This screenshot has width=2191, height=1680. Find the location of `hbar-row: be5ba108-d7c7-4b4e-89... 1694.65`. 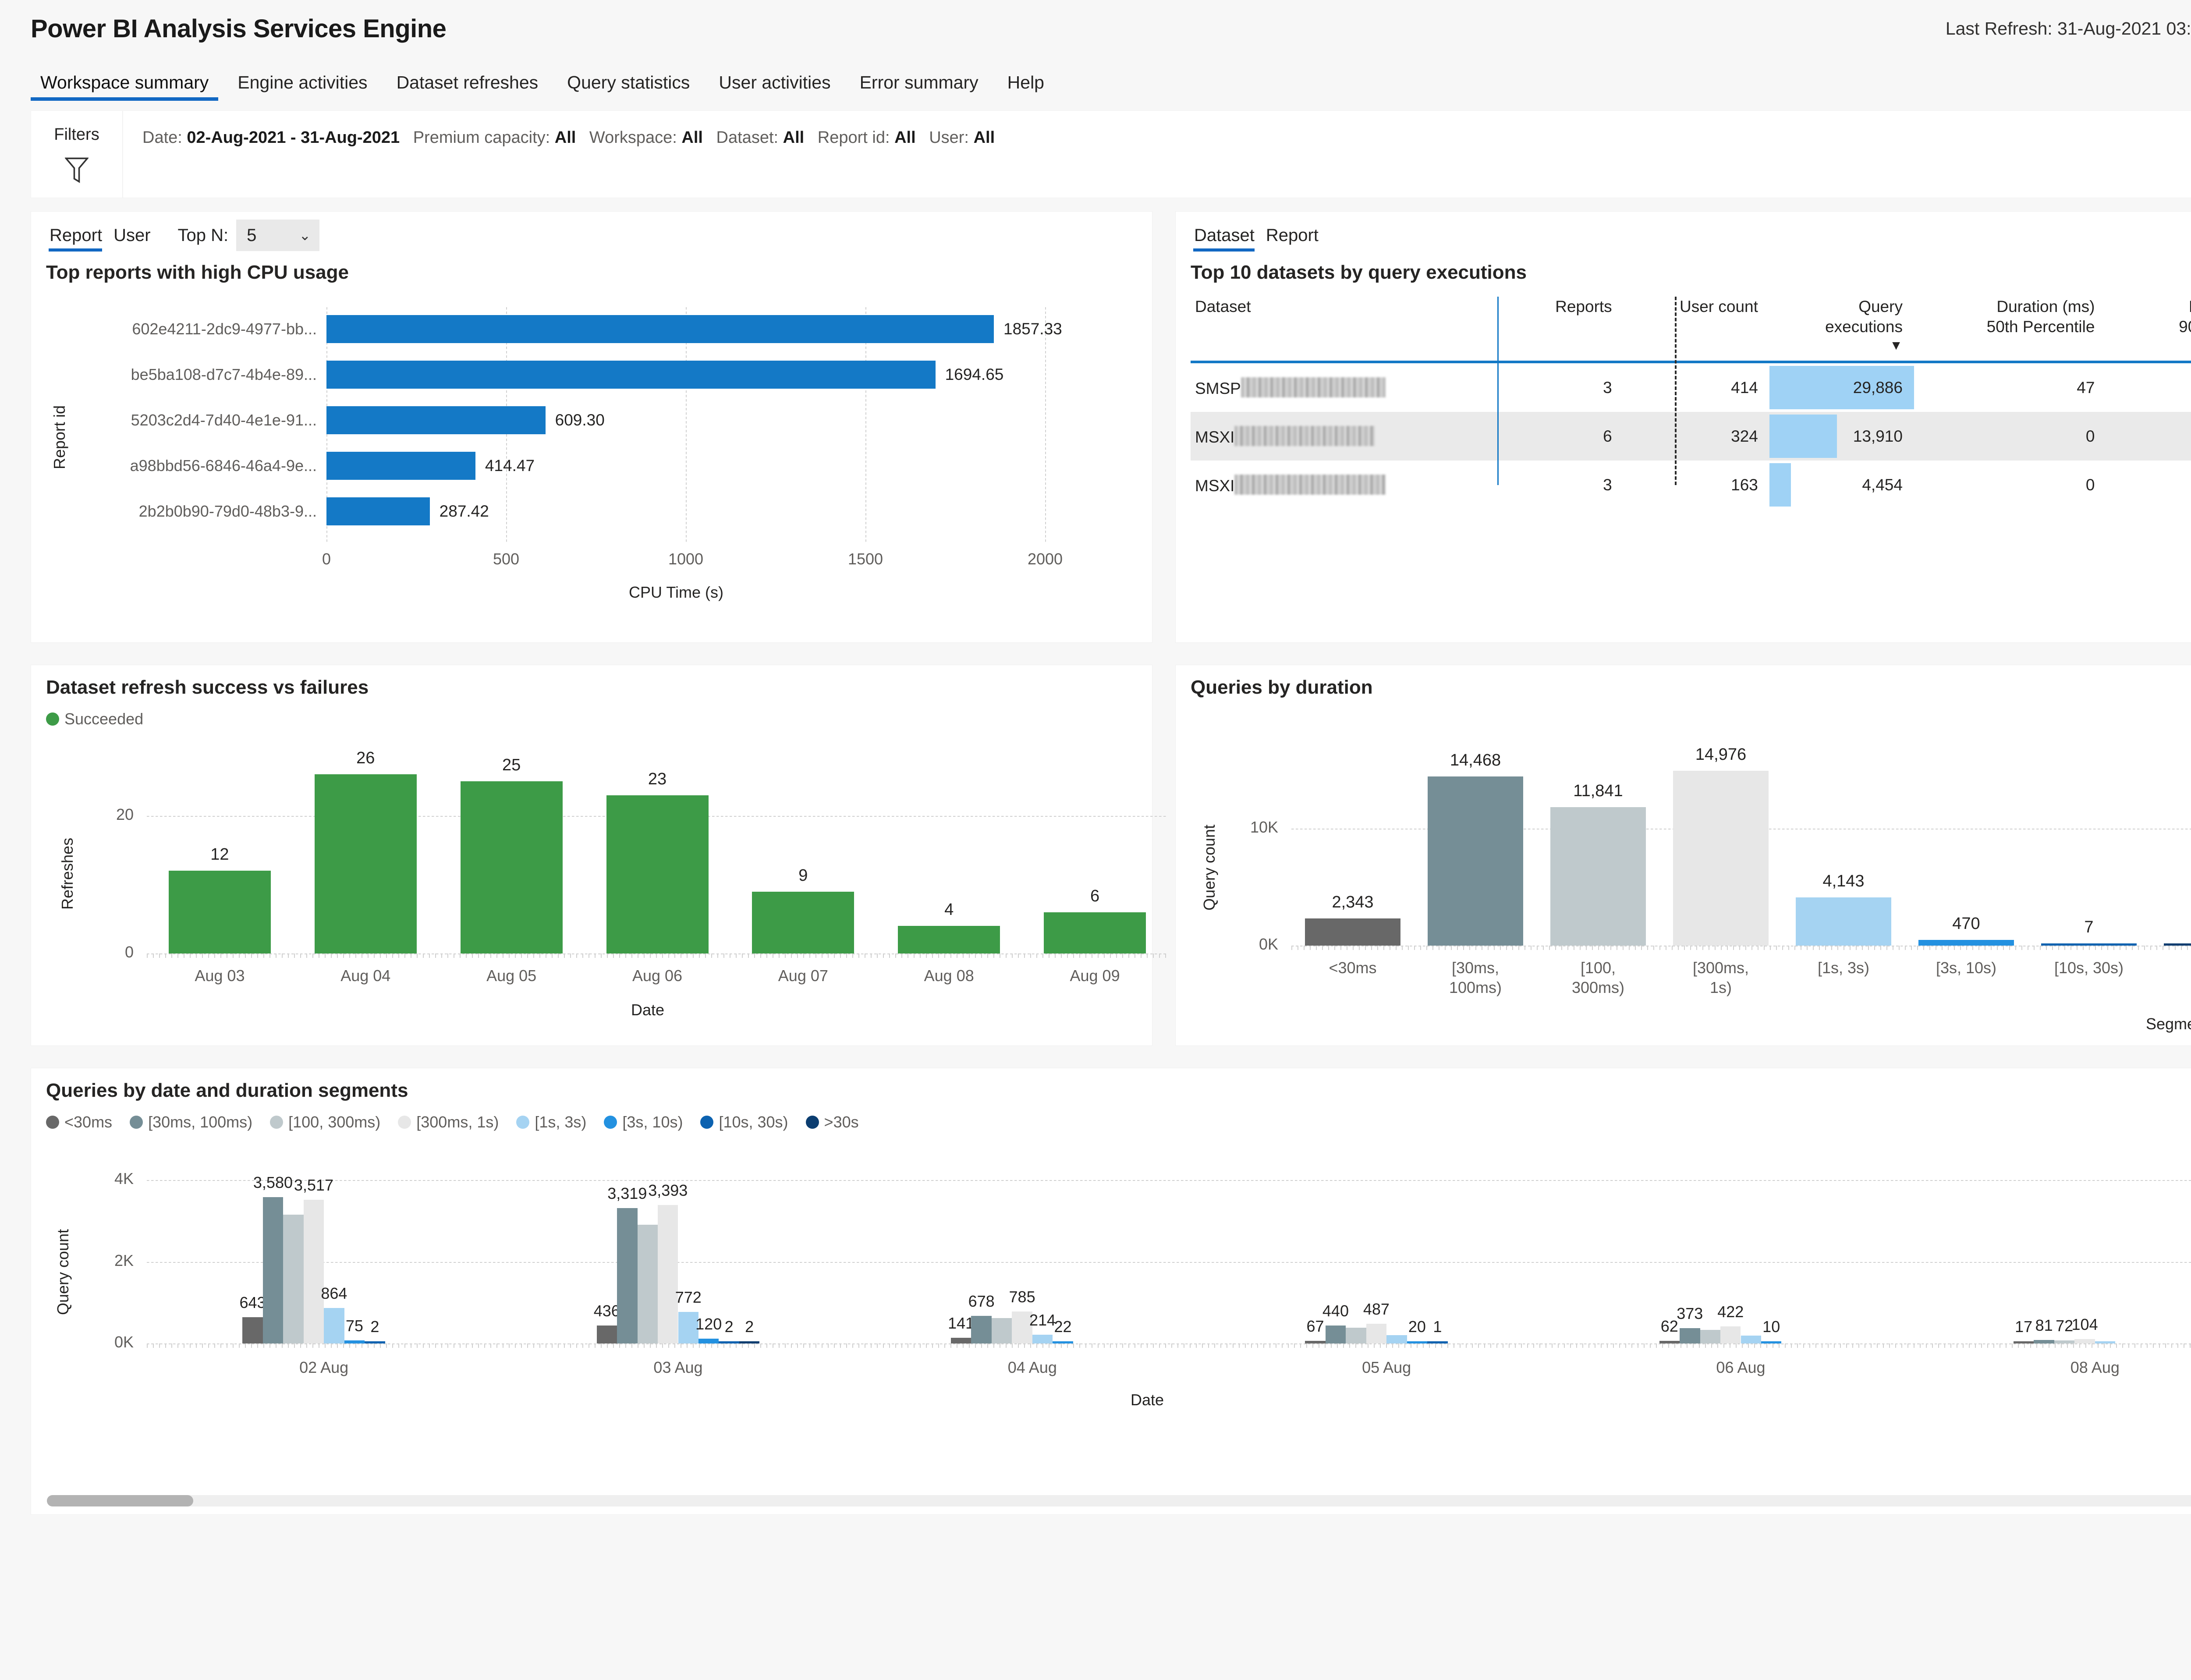

hbar-row: be5ba108-d7c7-4b4e-89... 1694.65 is located at coordinates (524, 375).